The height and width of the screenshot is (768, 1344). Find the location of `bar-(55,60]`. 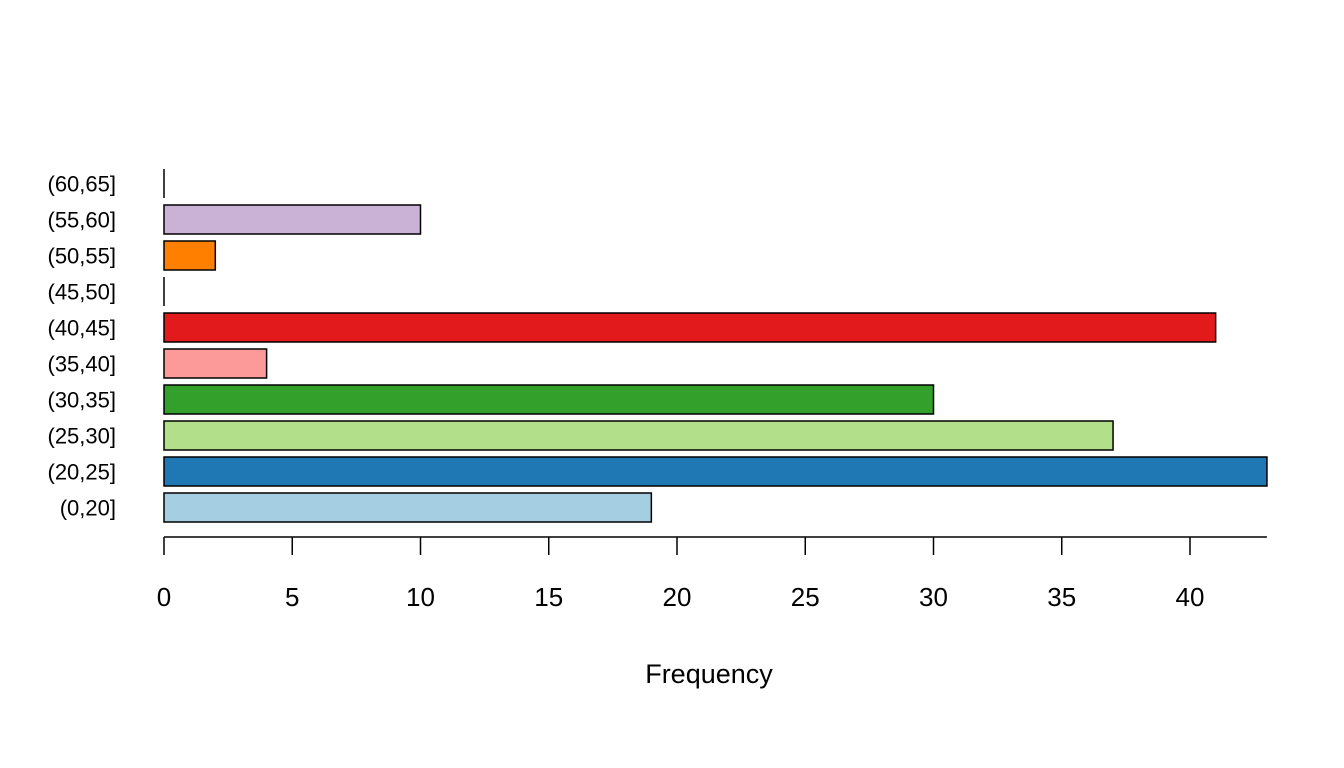

bar-(55,60] is located at coordinates (292, 219).